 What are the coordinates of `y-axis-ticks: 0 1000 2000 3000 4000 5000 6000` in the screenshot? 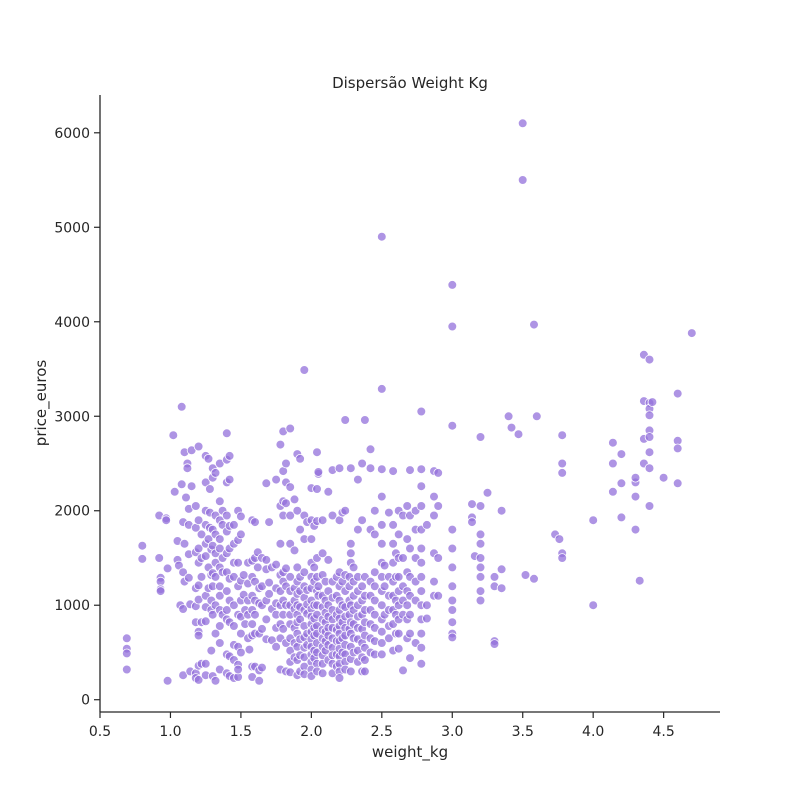 It's located at (77, 417).